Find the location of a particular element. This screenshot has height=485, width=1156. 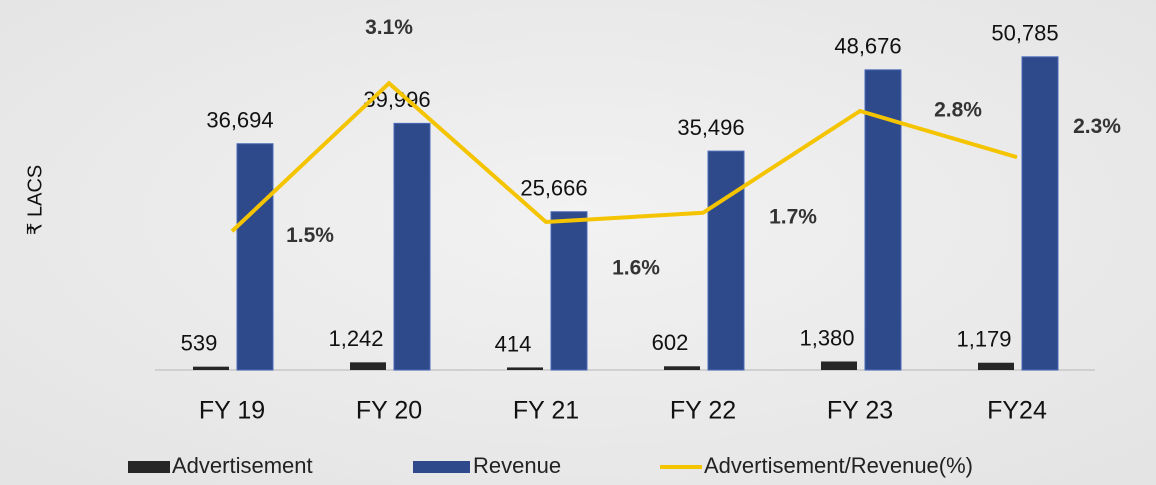

data-label: 1.6% is located at coordinates (636, 268).